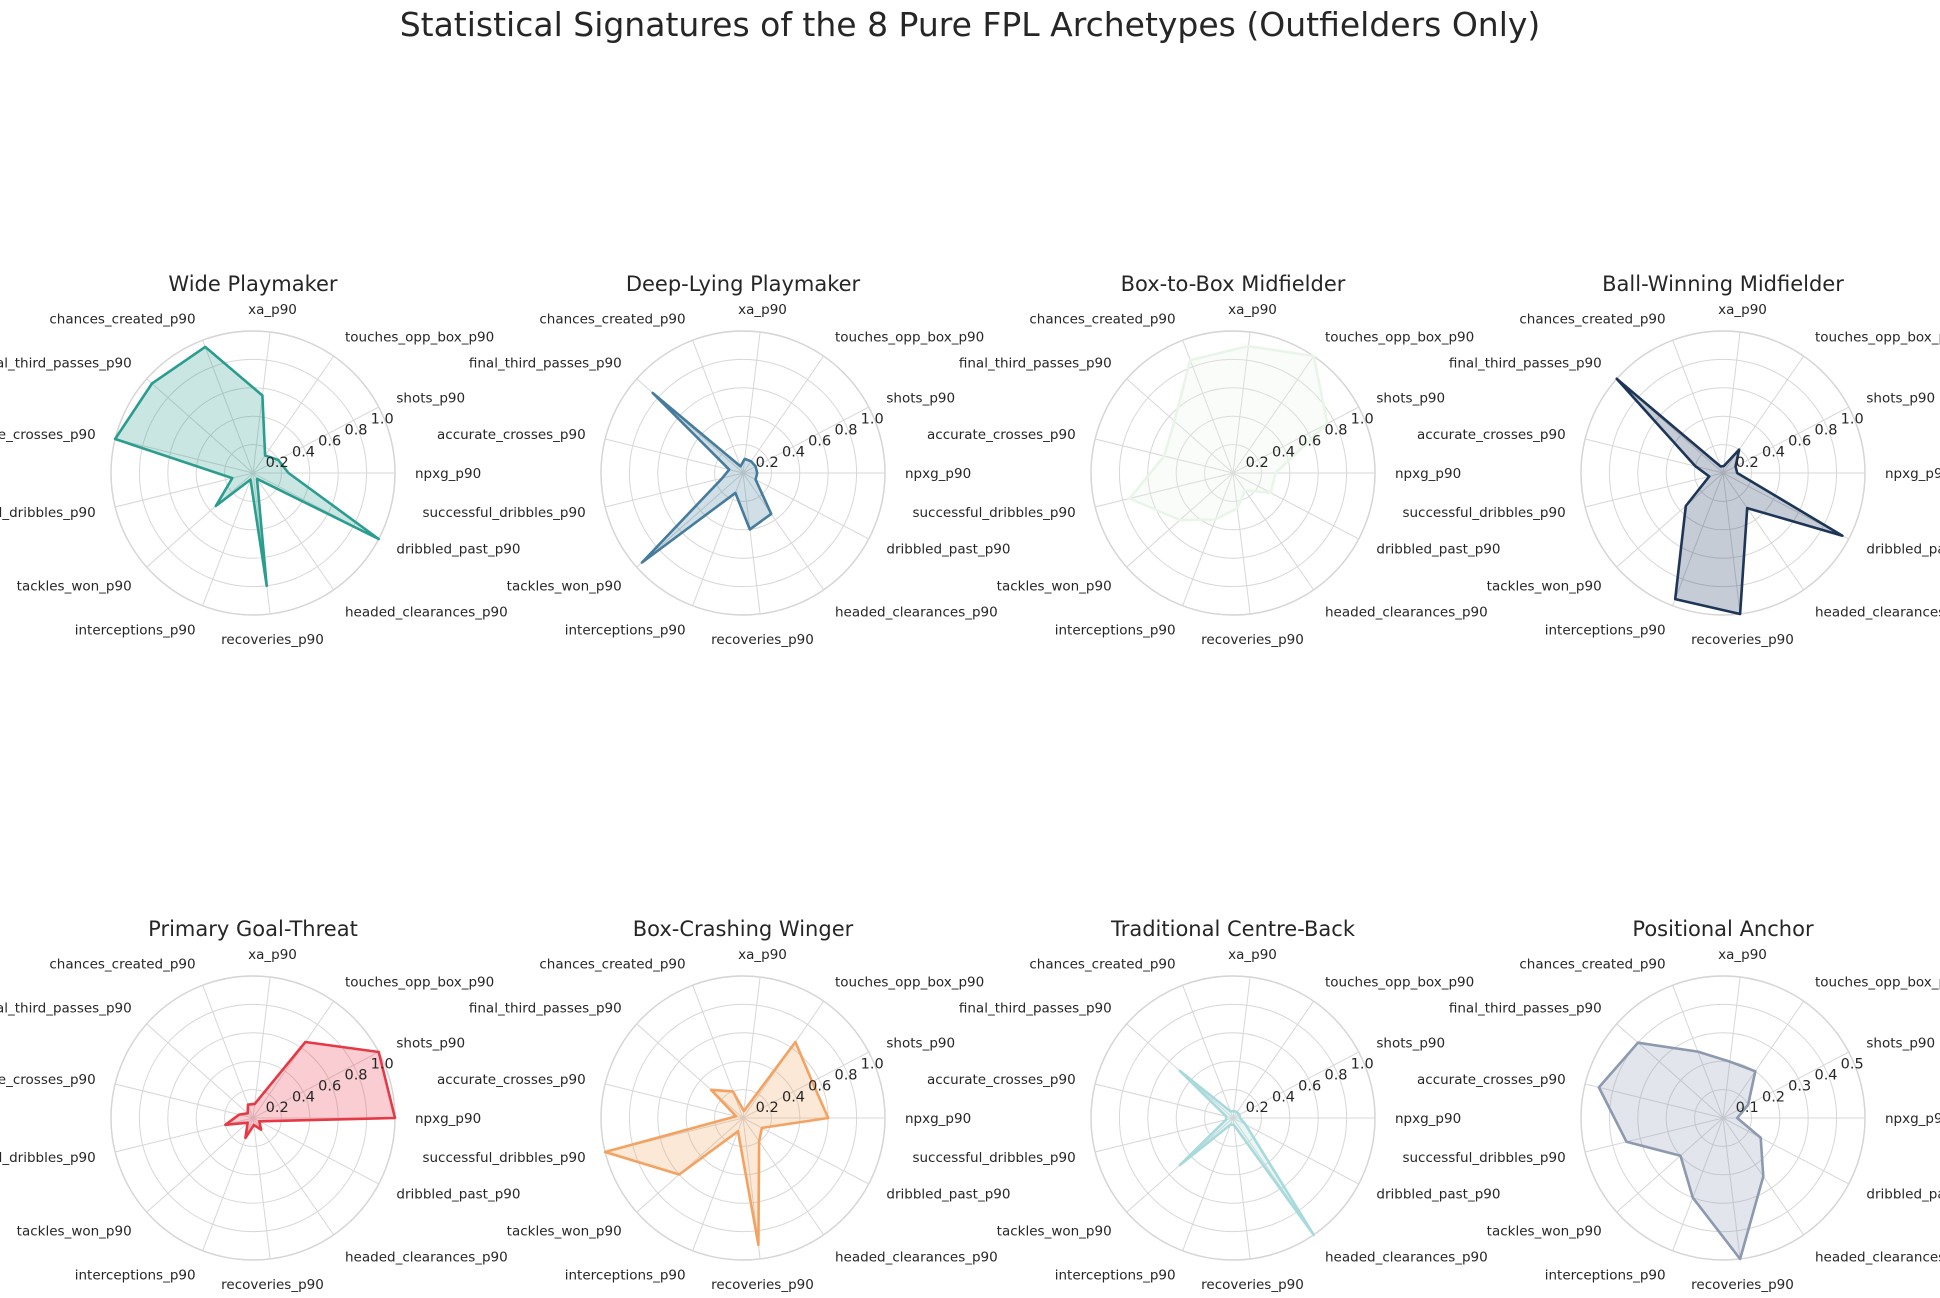 The image size is (1940, 1298). Describe the element at coordinates (1799, 1086) in the screenshot. I see `radial-tick-label: 0.3` at that location.